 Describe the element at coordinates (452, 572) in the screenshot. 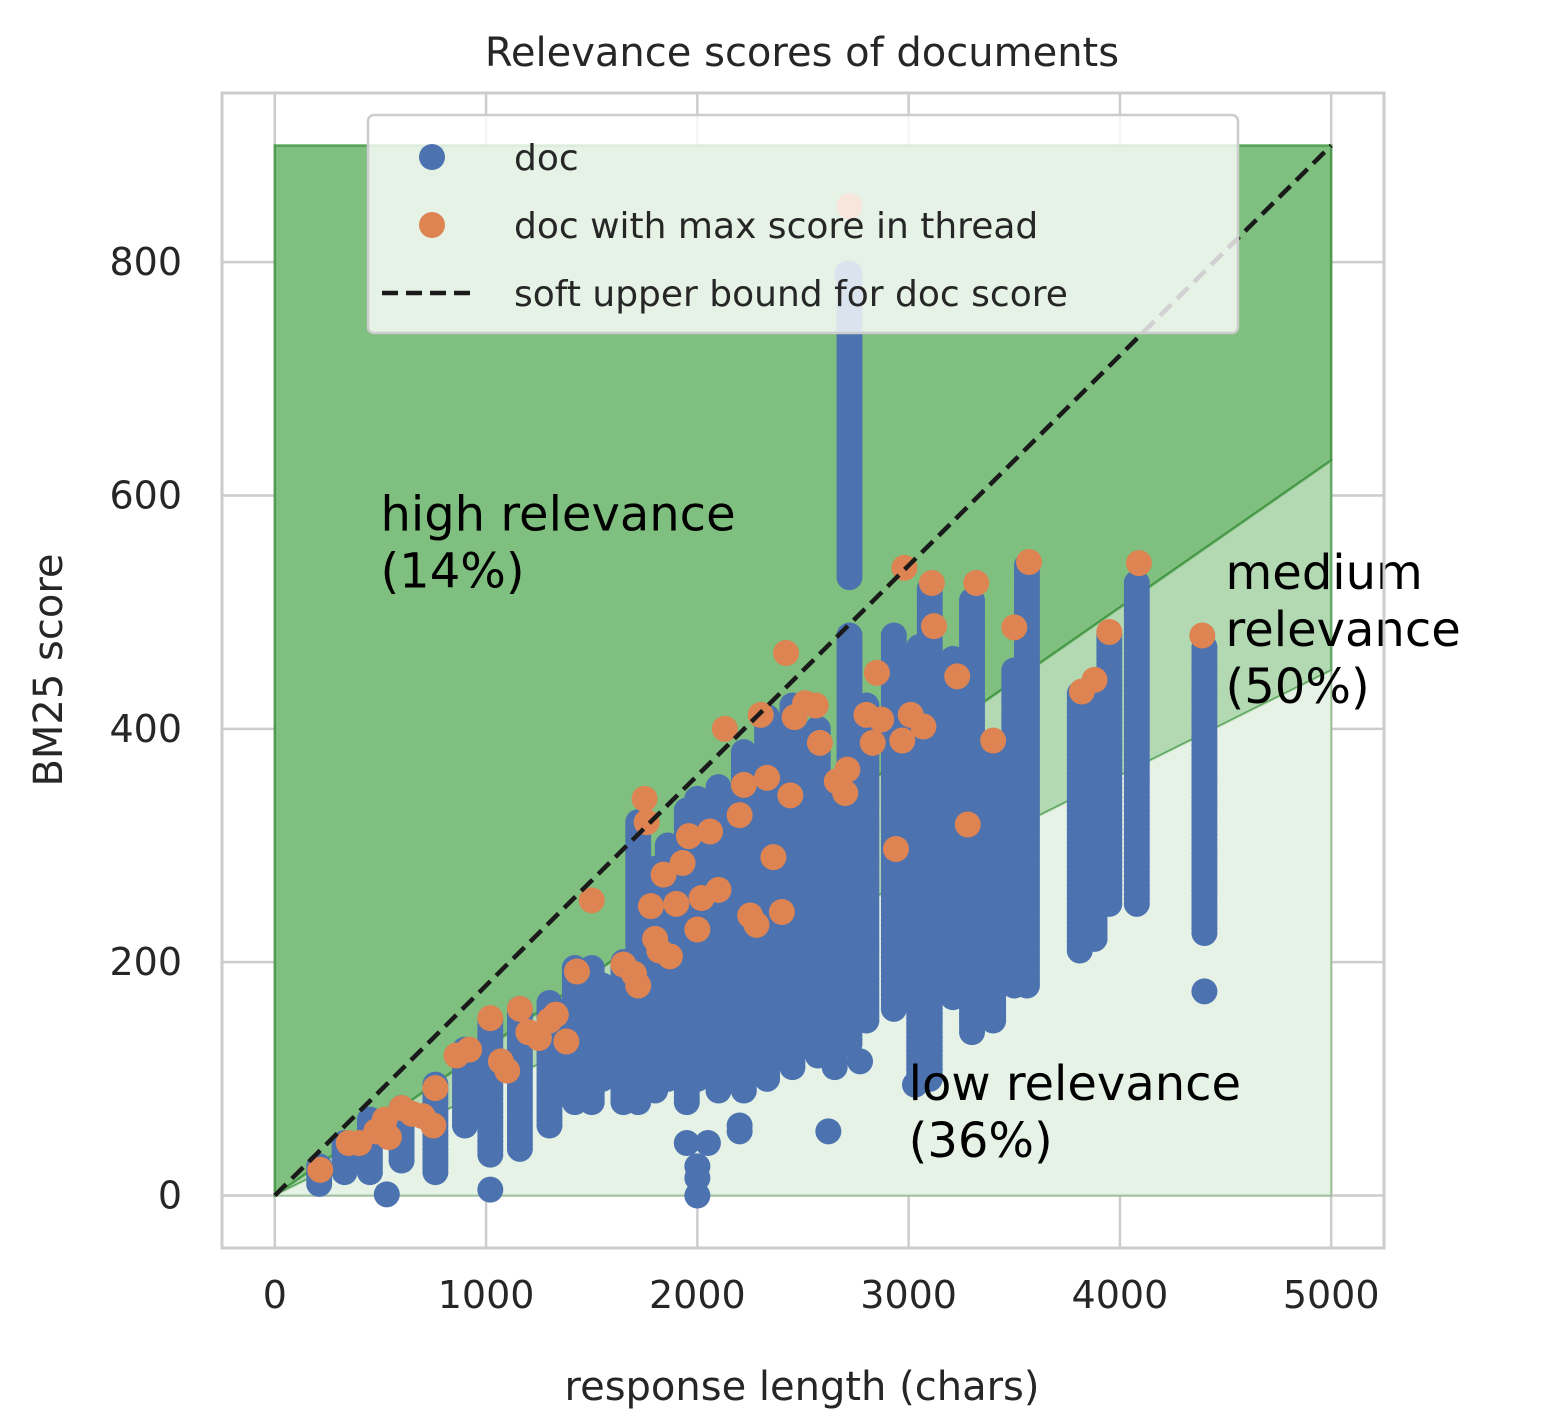

I see `label-line: (14%)` at that location.